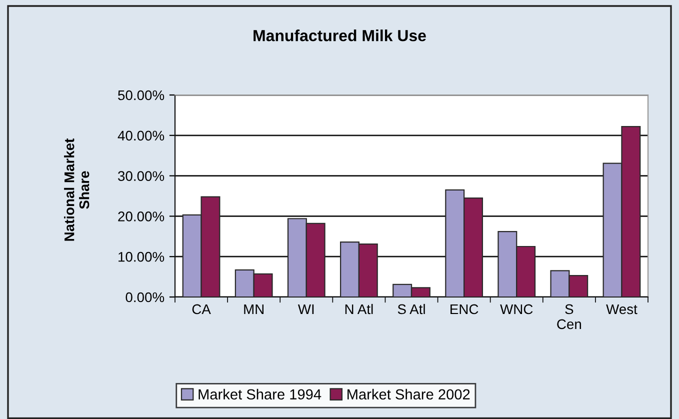  What do you see at coordinates (516, 309) in the screenshot?
I see `x-tick-label: WNC` at bounding box center [516, 309].